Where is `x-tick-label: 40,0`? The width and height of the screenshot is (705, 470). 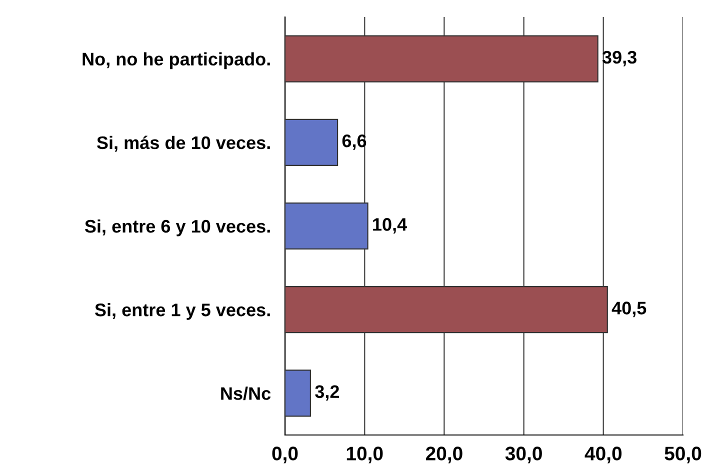 x-tick-label: 40,0 is located at coordinates (603, 455).